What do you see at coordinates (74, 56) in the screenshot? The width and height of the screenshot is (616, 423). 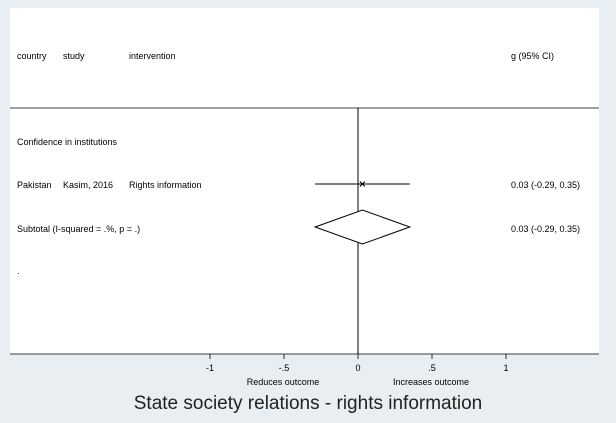 I see `column-header-study: study` at bounding box center [74, 56].